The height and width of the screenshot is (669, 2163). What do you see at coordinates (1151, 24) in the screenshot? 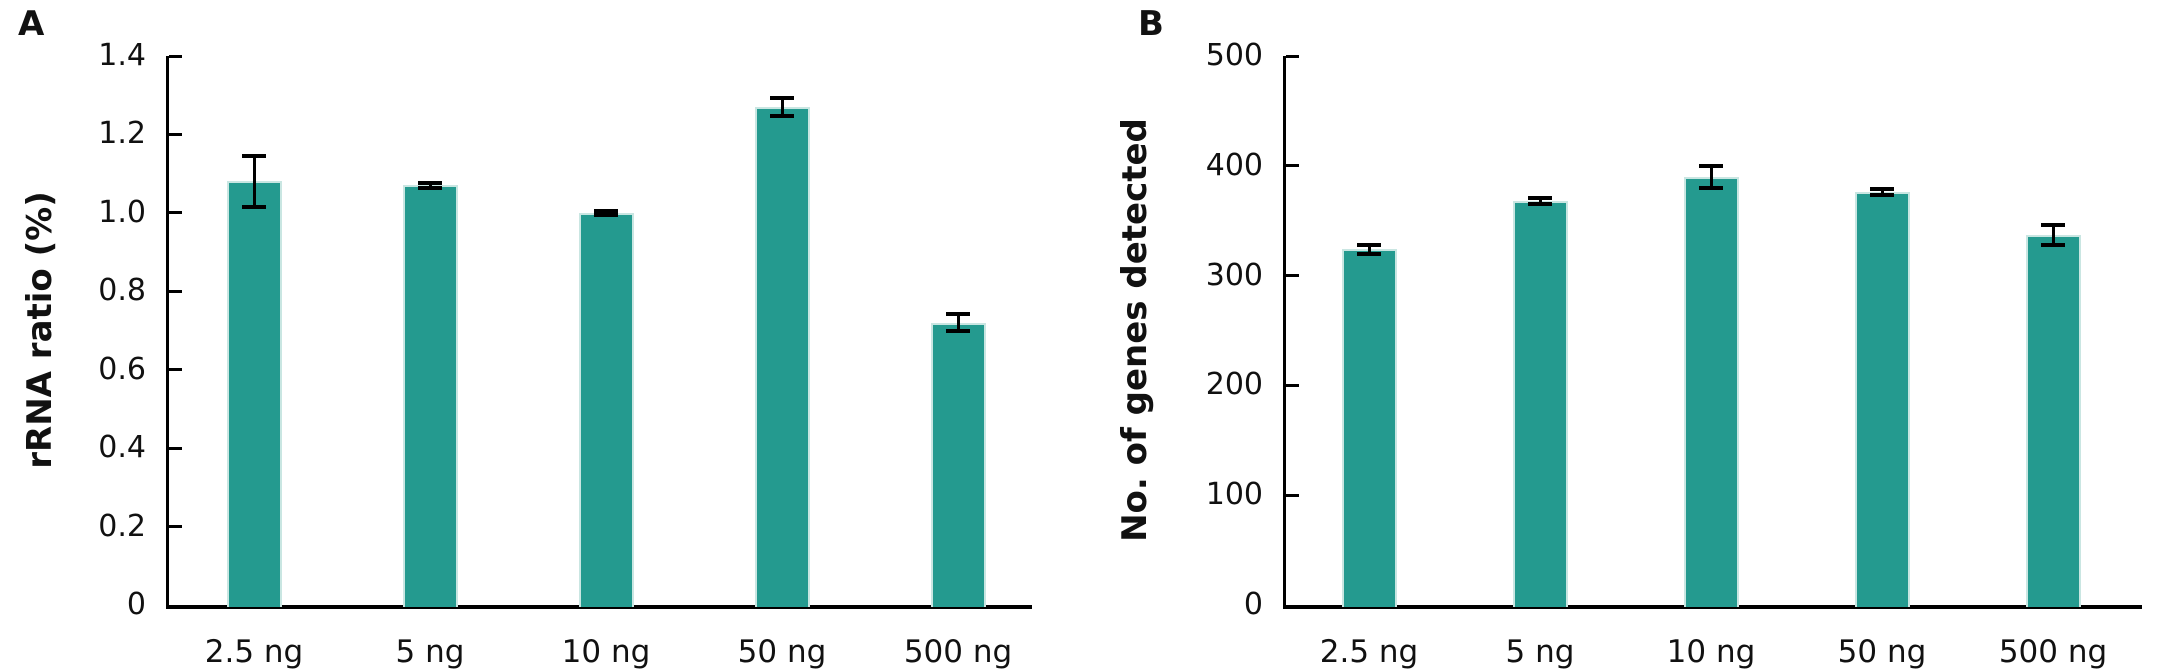
I see `panel-label-b: B` at bounding box center [1151, 24].